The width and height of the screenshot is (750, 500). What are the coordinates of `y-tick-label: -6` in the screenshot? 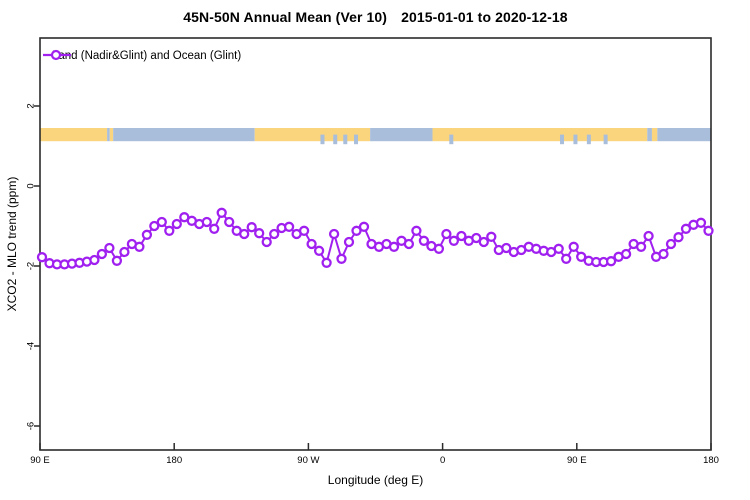 It's located at (31, 426).